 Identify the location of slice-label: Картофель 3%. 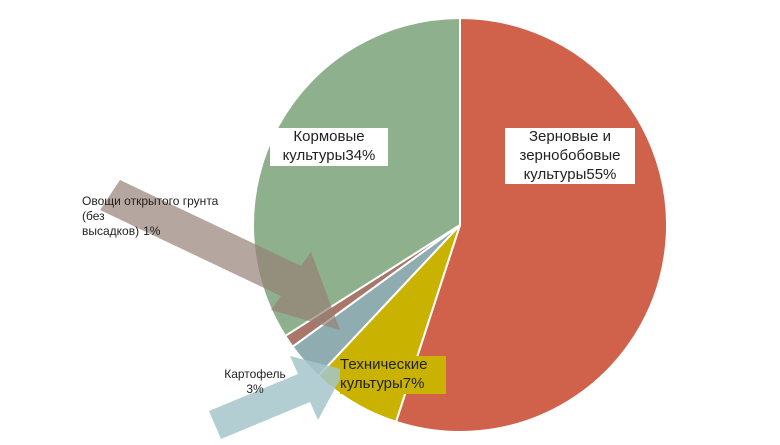
(255, 382).